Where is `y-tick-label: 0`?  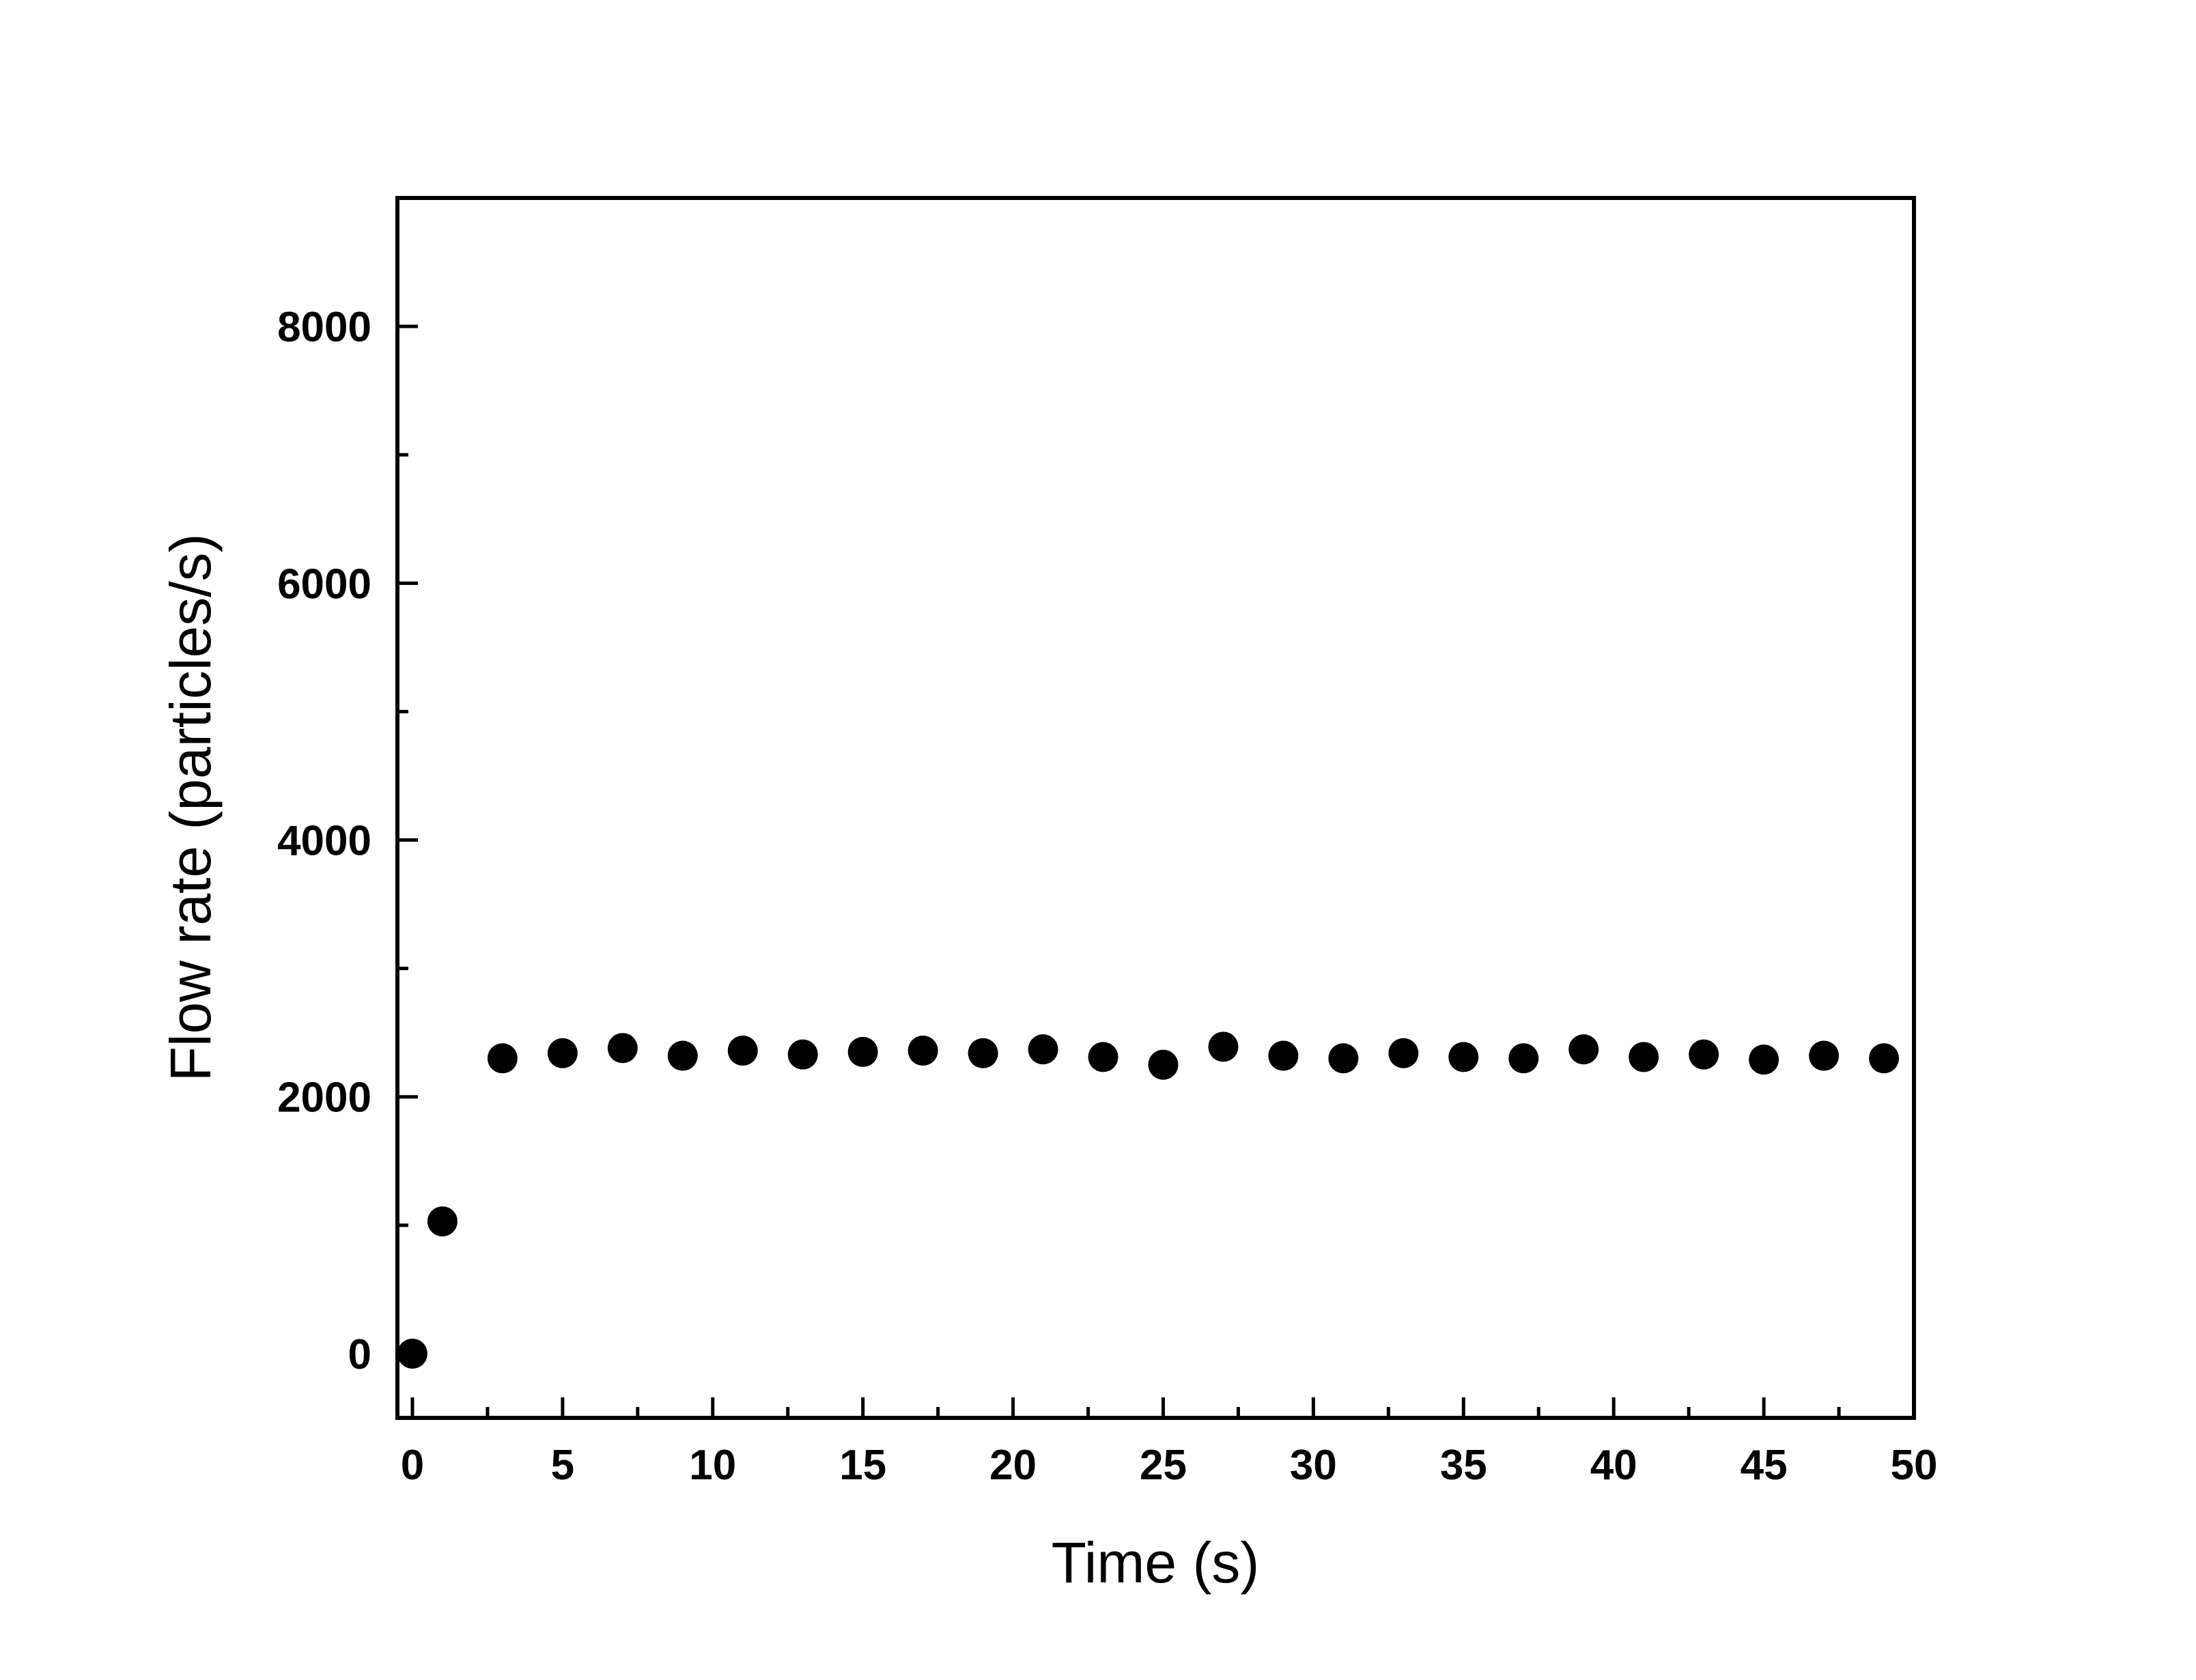
y-tick-label: 0 is located at coordinates (359, 1354).